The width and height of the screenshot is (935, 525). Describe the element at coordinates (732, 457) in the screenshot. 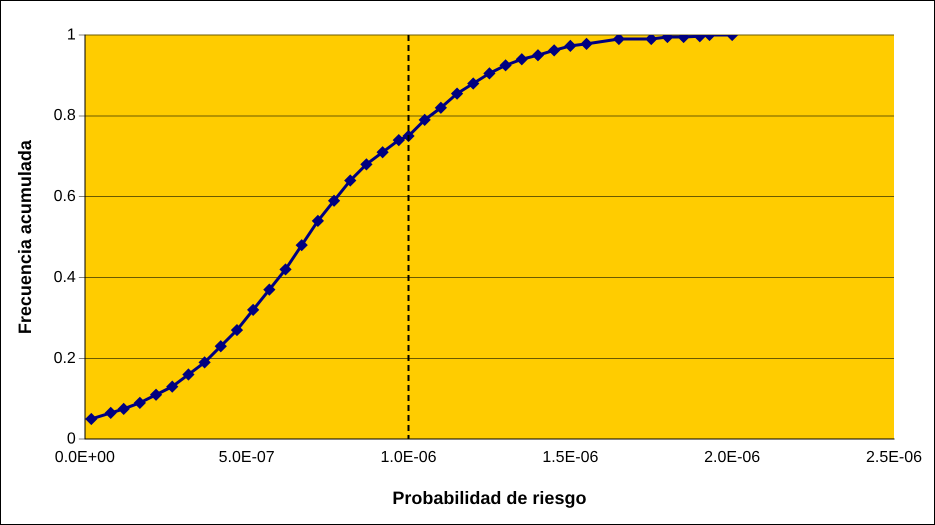

I see `x-tick-label: 2.0E-06` at that location.